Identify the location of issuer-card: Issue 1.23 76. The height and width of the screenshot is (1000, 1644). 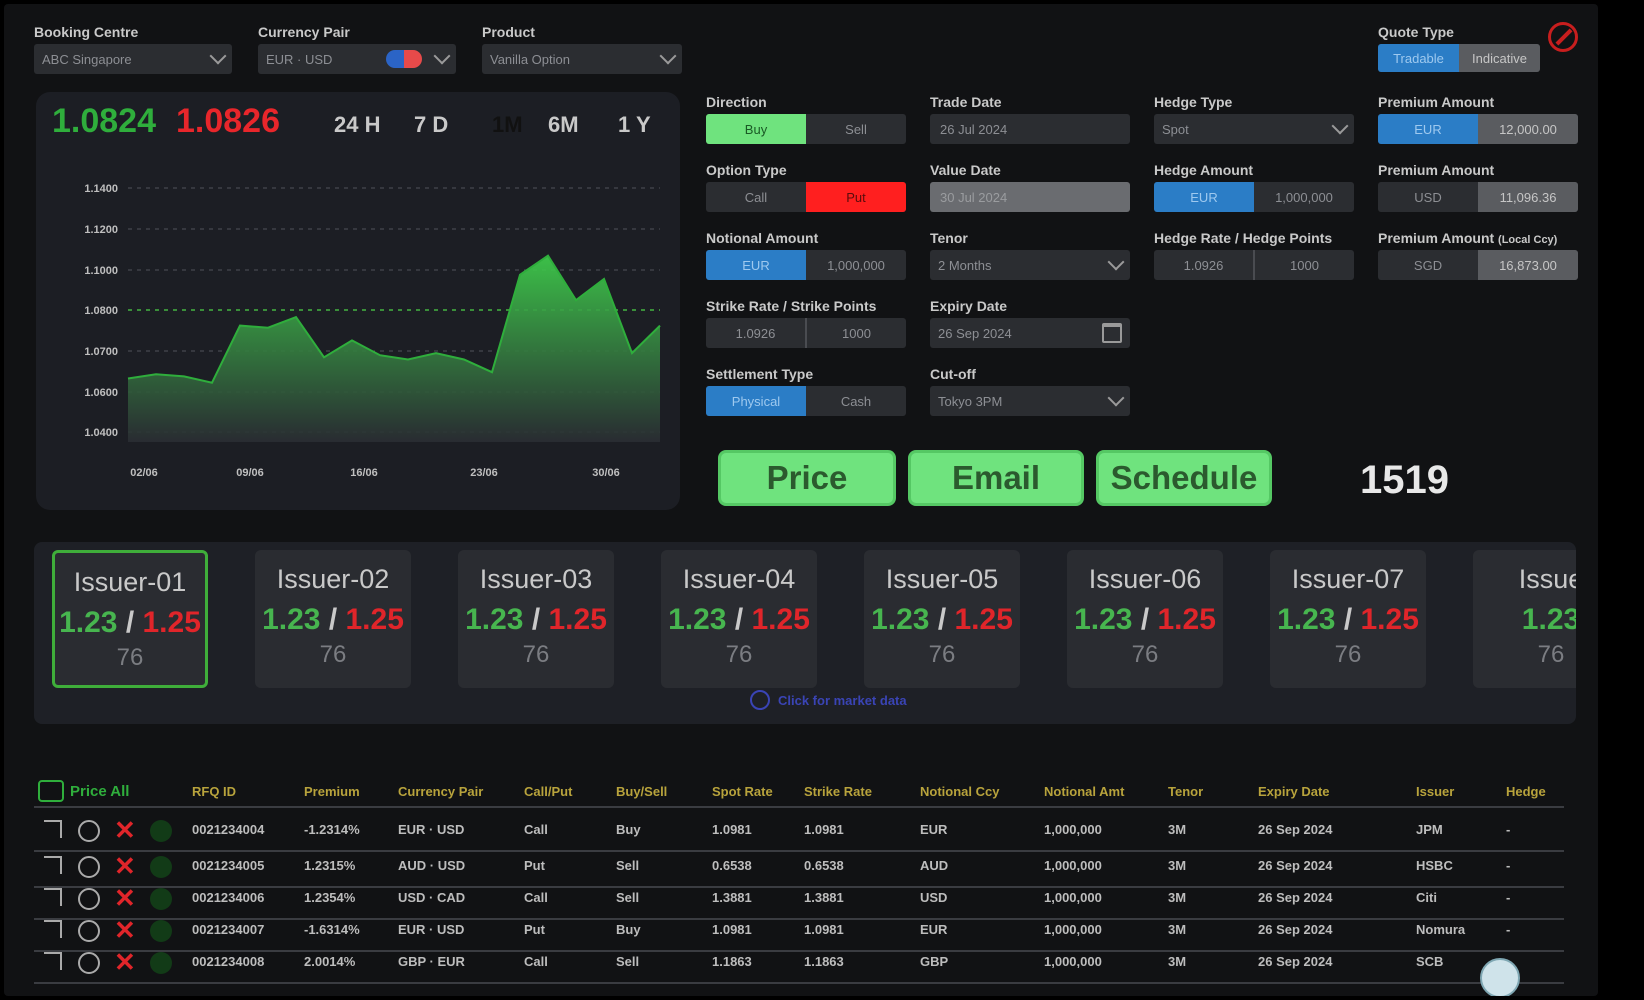
(1524, 619).